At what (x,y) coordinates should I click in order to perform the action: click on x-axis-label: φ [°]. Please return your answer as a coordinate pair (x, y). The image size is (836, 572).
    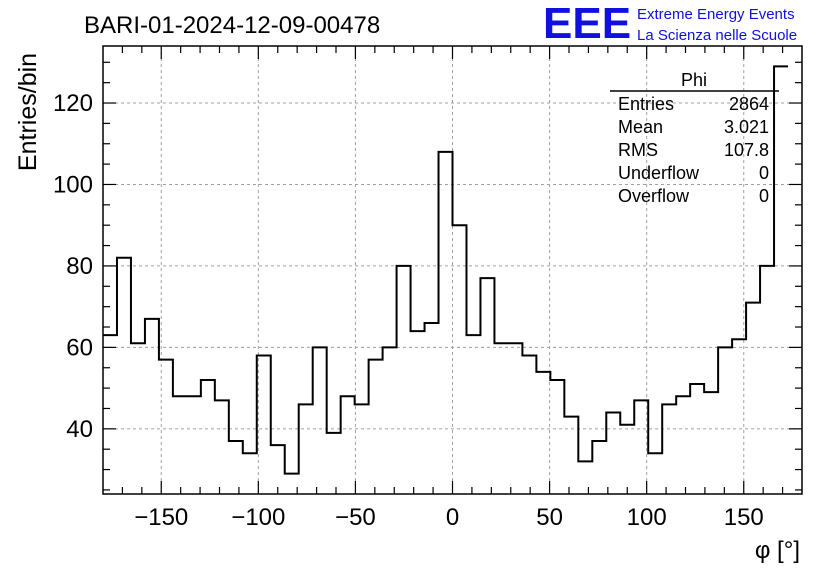
    Looking at the image, I should click on (777, 550).